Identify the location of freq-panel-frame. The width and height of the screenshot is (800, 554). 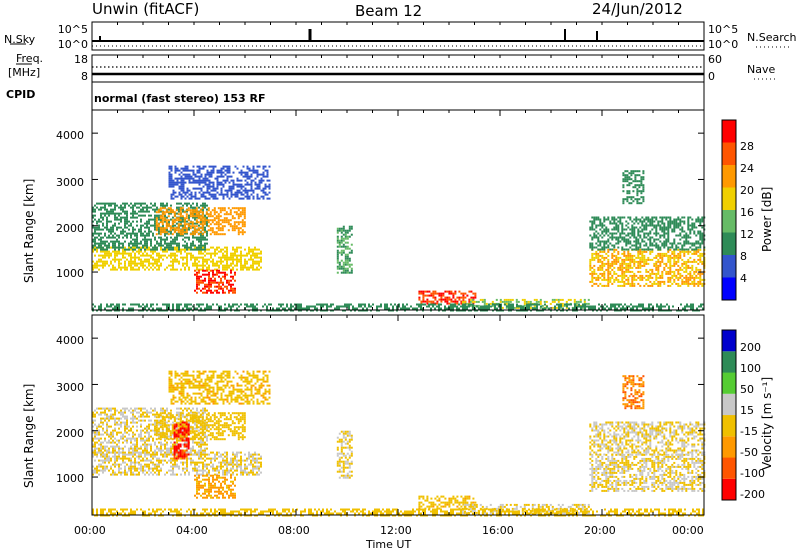
(398, 68).